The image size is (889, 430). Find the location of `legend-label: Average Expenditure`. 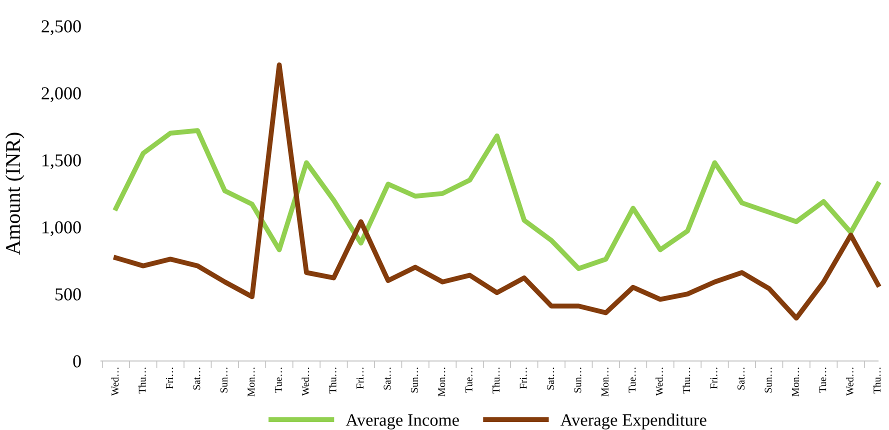

legend-label: Average Expenditure is located at coordinates (633, 422).